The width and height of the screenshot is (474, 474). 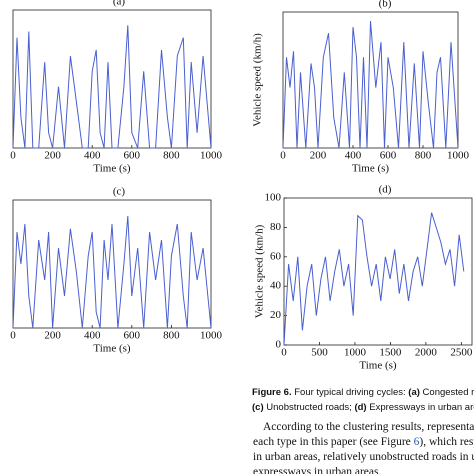 I want to click on subplot-title: (a), so click(x=119, y=4).